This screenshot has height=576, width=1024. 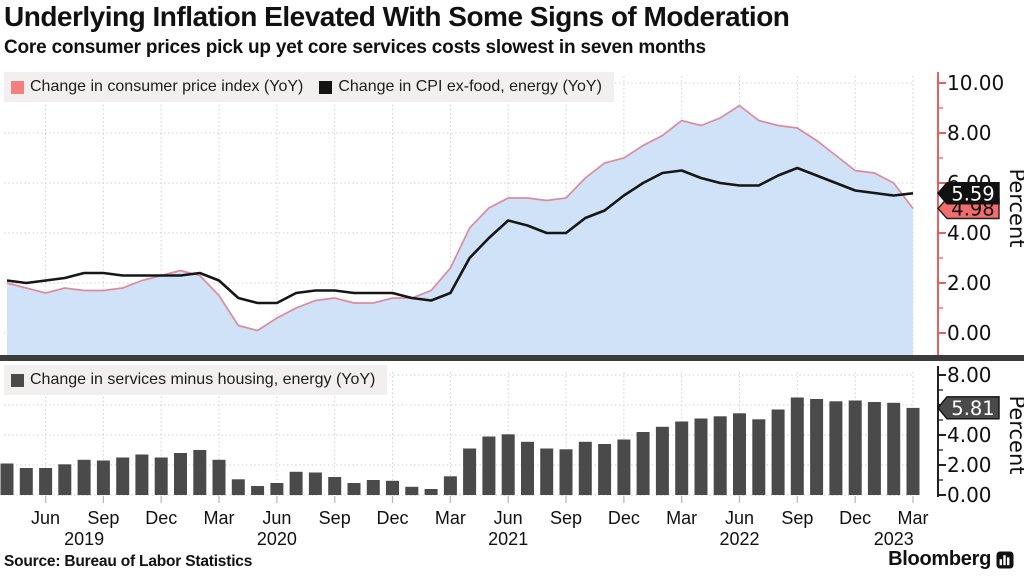 I want to click on services-swatch-icon, so click(x=17, y=380).